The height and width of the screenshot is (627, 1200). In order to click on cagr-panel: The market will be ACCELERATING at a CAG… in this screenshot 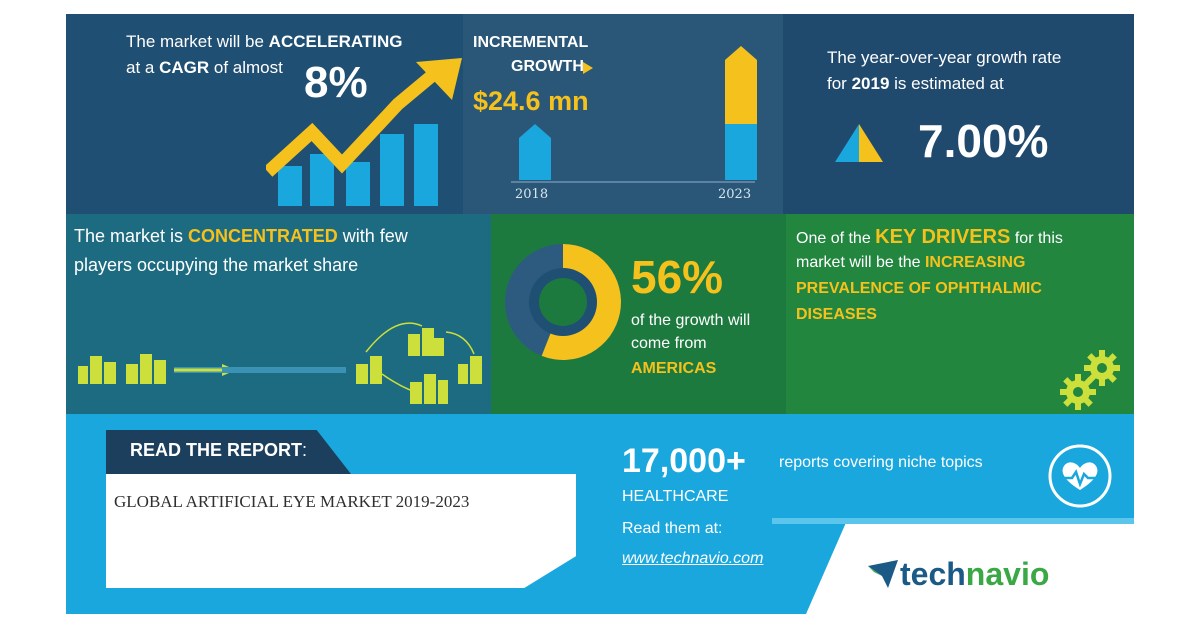, I will do `click(264, 114)`.